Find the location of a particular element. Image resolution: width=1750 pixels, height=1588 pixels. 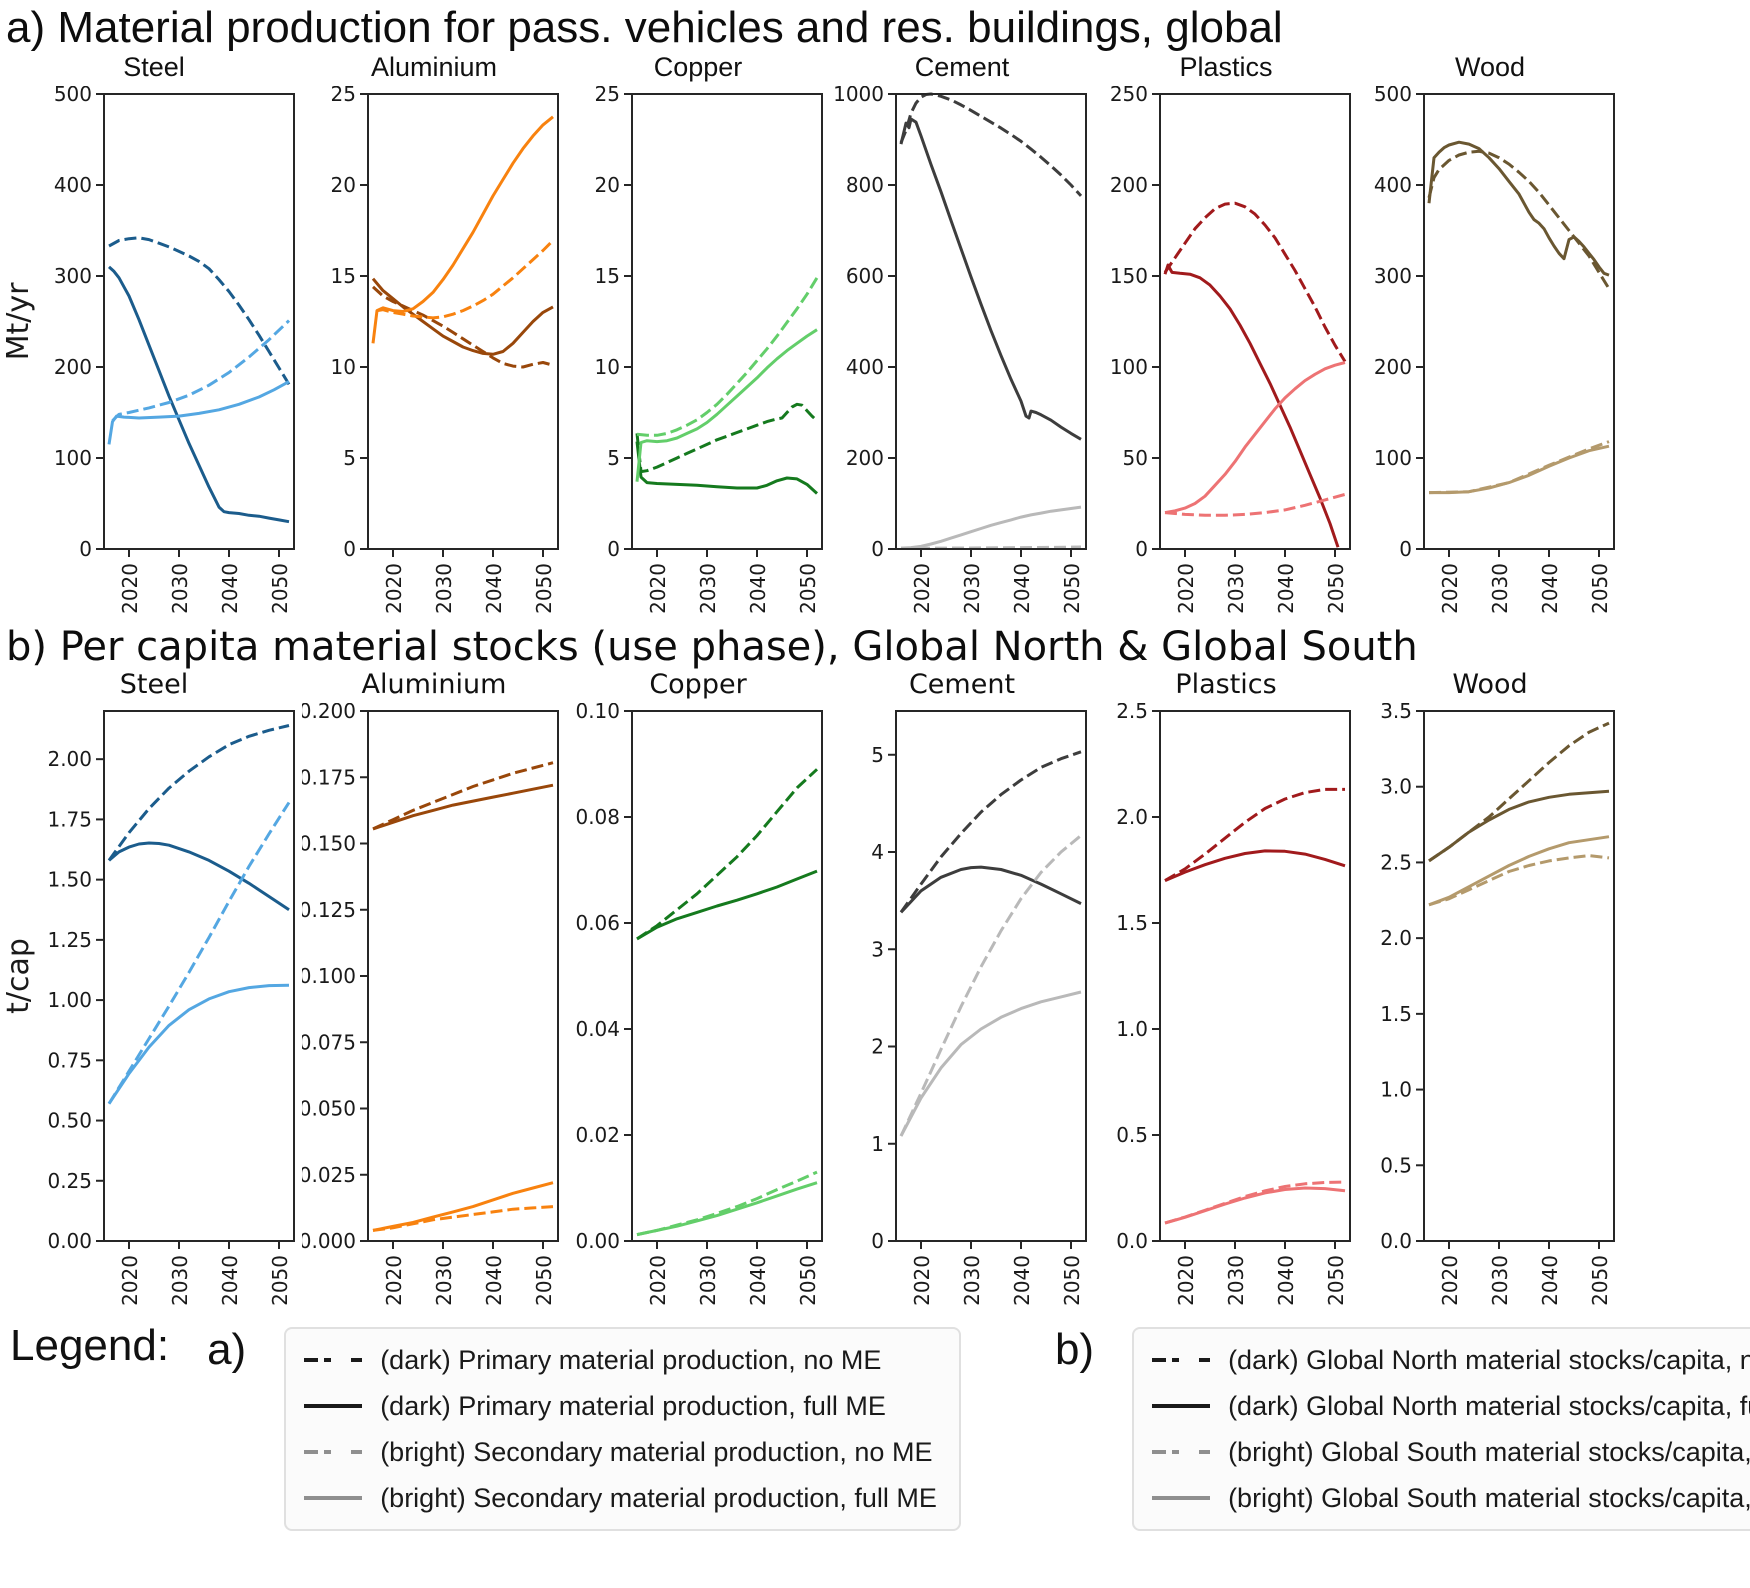

svg-text: 0.075 is located at coordinates (329, 1043).